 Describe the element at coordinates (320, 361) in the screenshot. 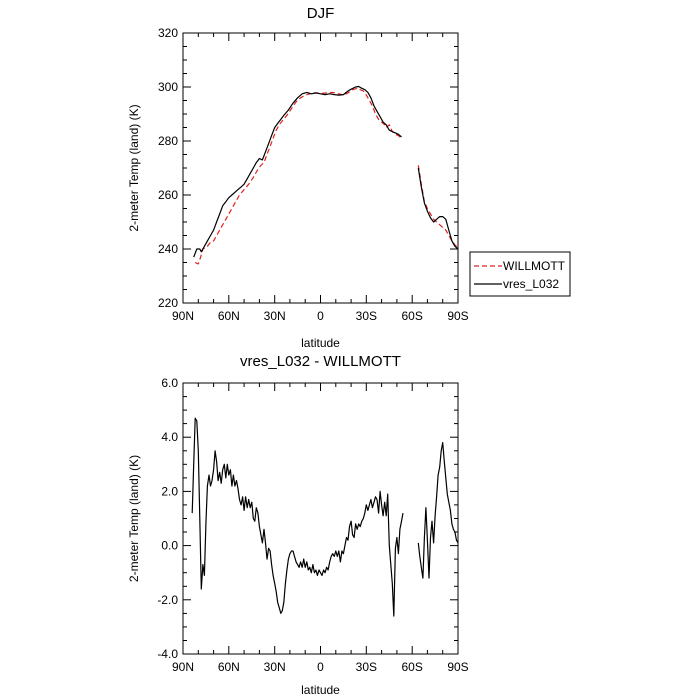

I see `bottom-chart-title: vres_L032 - WILLMOTT` at that location.